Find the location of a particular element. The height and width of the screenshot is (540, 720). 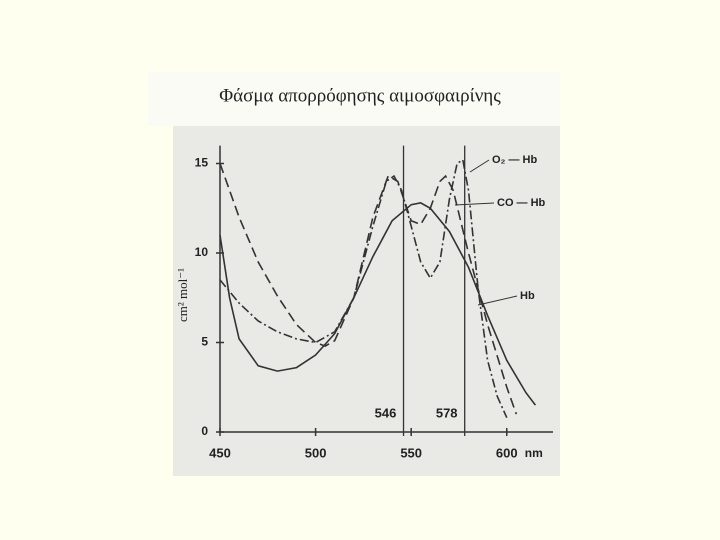

title-panel is located at coordinates (354, 99).